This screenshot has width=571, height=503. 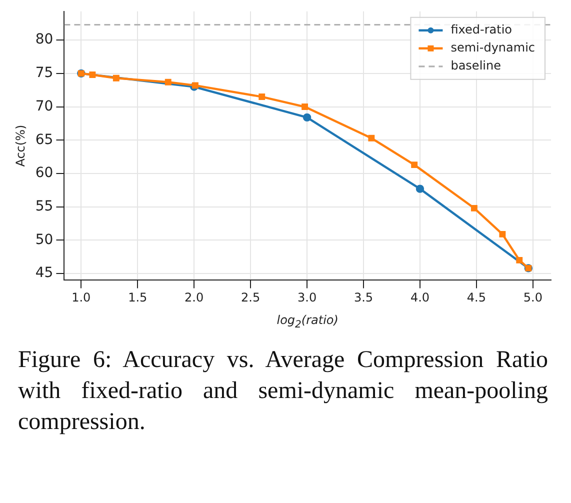 I want to click on x-tick-label: 2.0, so click(x=194, y=297).